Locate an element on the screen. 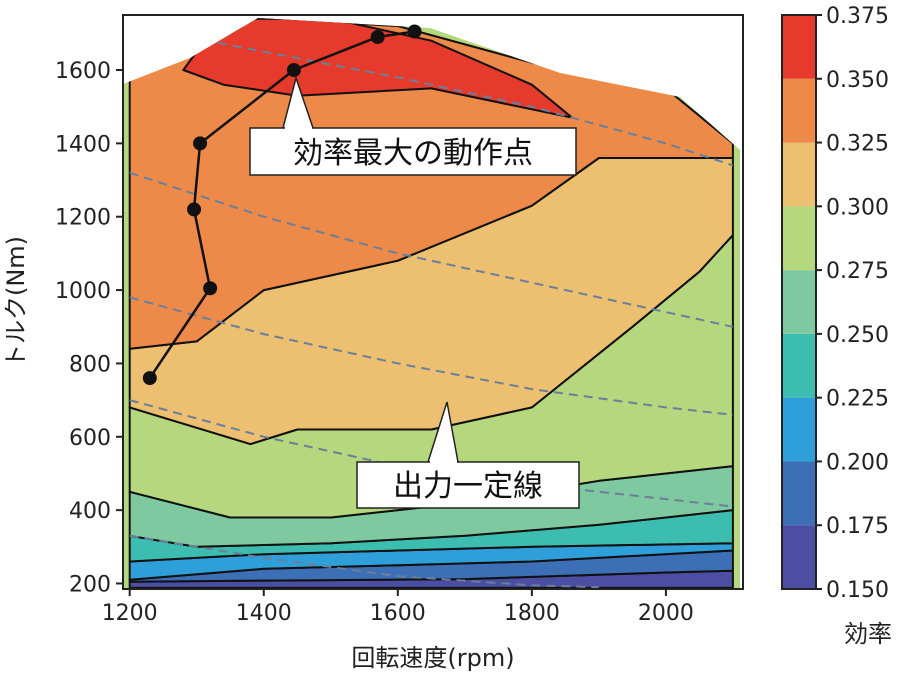  y-tick-label-400: 400 is located at coordinates (90, 511).